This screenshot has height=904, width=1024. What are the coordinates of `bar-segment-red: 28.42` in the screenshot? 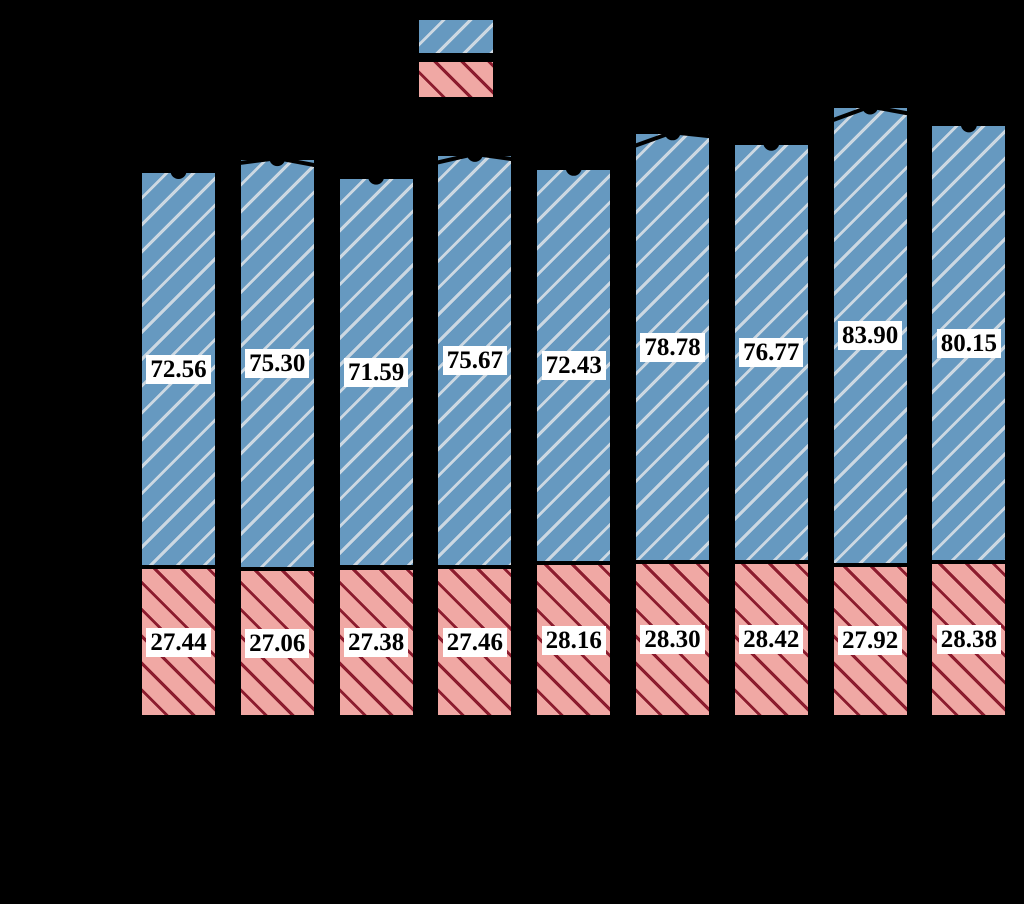 It's located at (771, 639).